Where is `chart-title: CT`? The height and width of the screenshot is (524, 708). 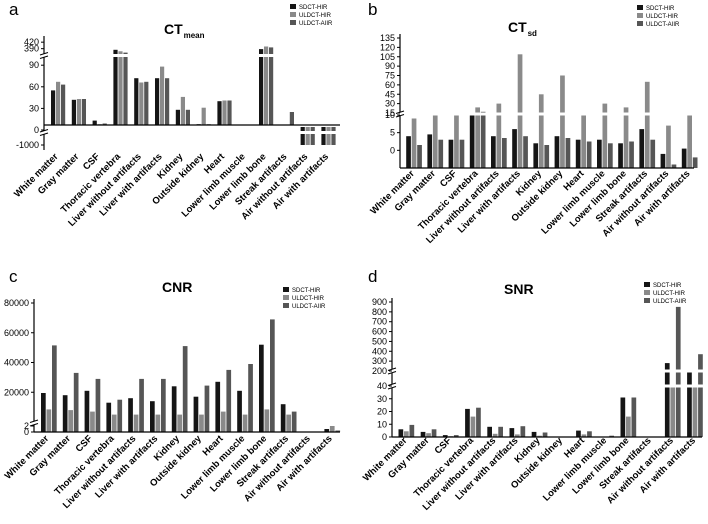
chart-title: CT is located at coordinates (517, 27).